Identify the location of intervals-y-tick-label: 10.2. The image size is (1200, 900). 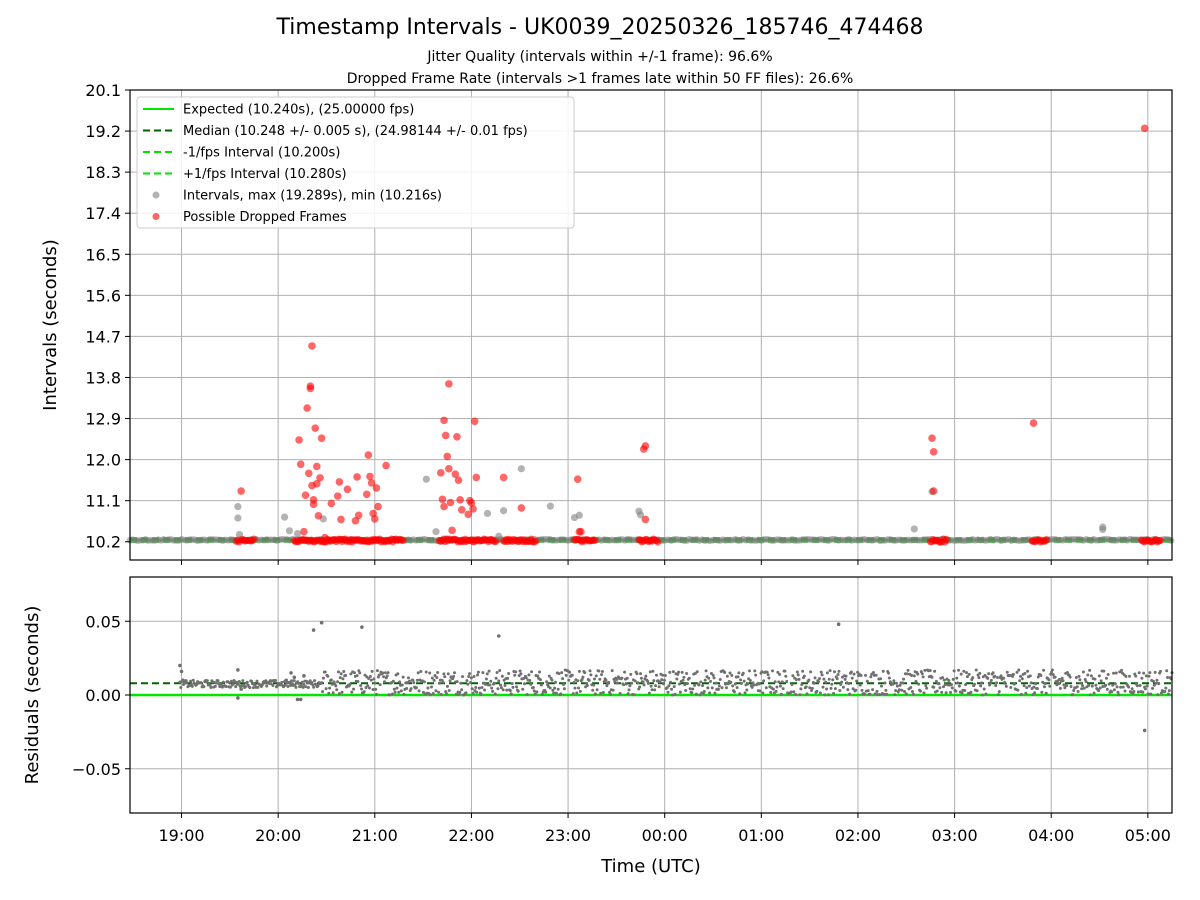
(103, 542).